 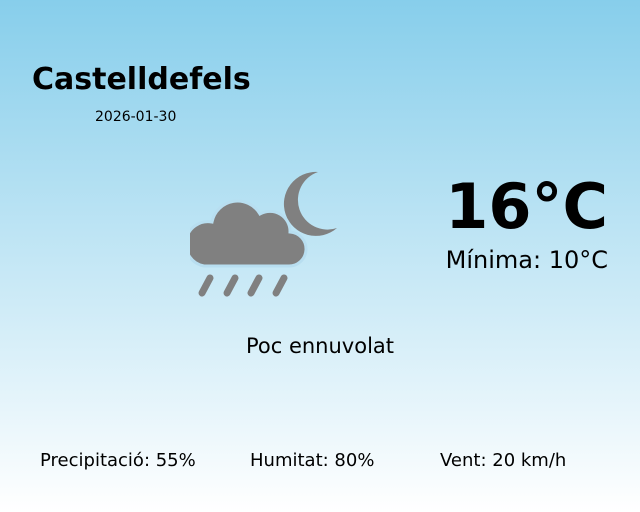 I want to click on weather-description: Poc ennuvolat, so click(x=320, y=346).